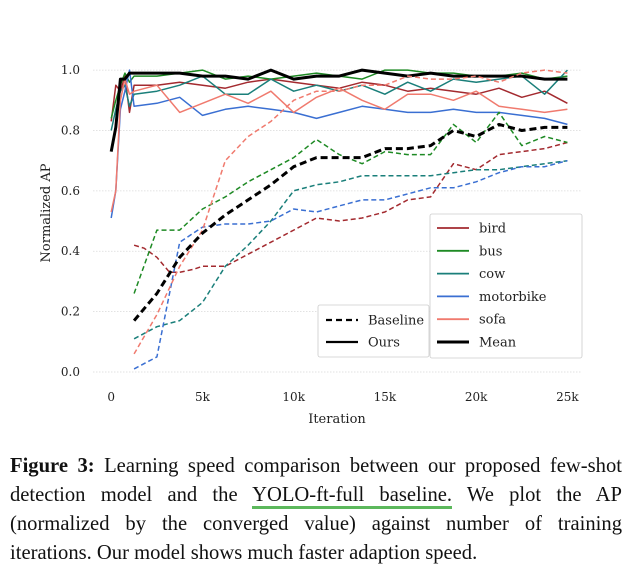 The image size is (640, 583). I want to click on legend-mean-label: Mean, so click(498, 343).